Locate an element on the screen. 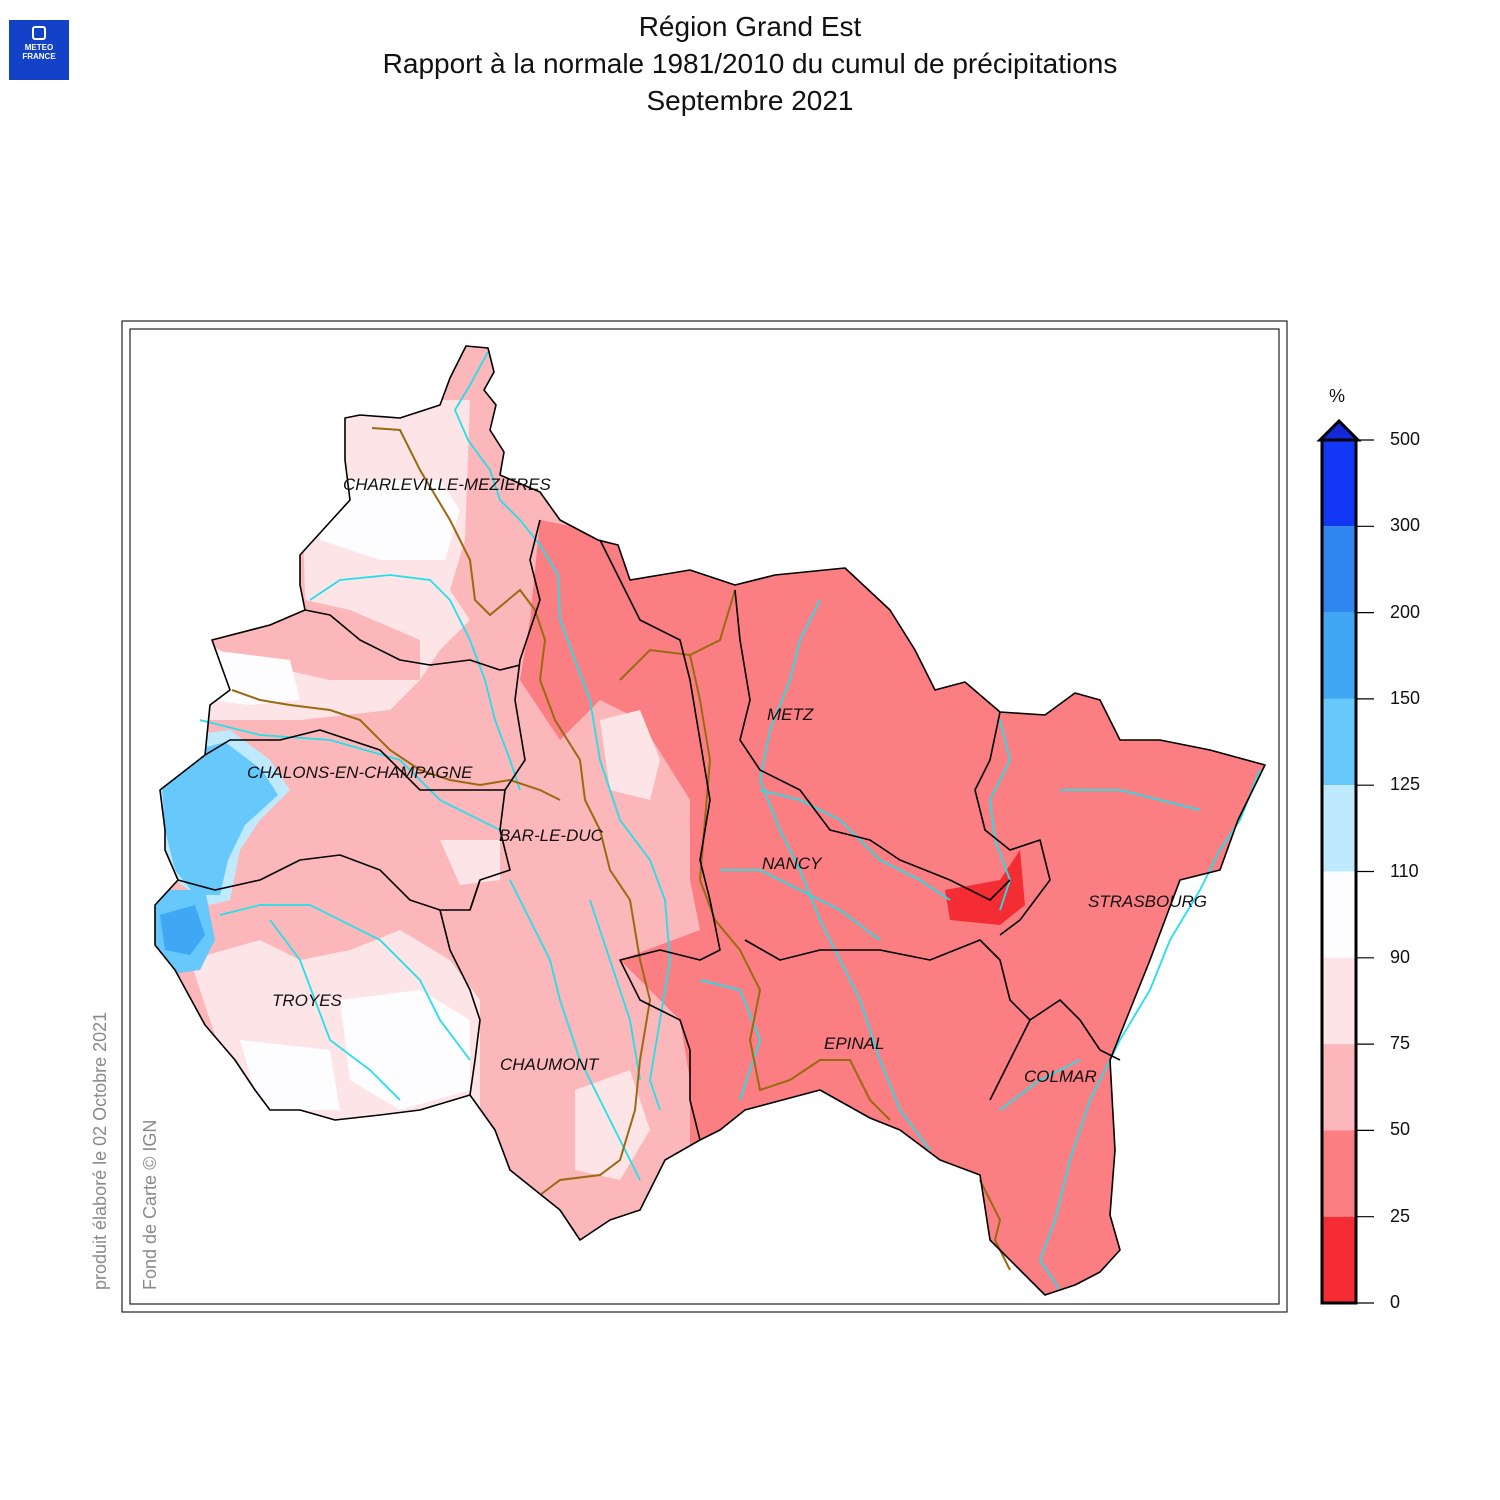 The width and height of the screenshot is (1500, 1500). city-label: CHAUMONT is located at coordinates (550, 1064).